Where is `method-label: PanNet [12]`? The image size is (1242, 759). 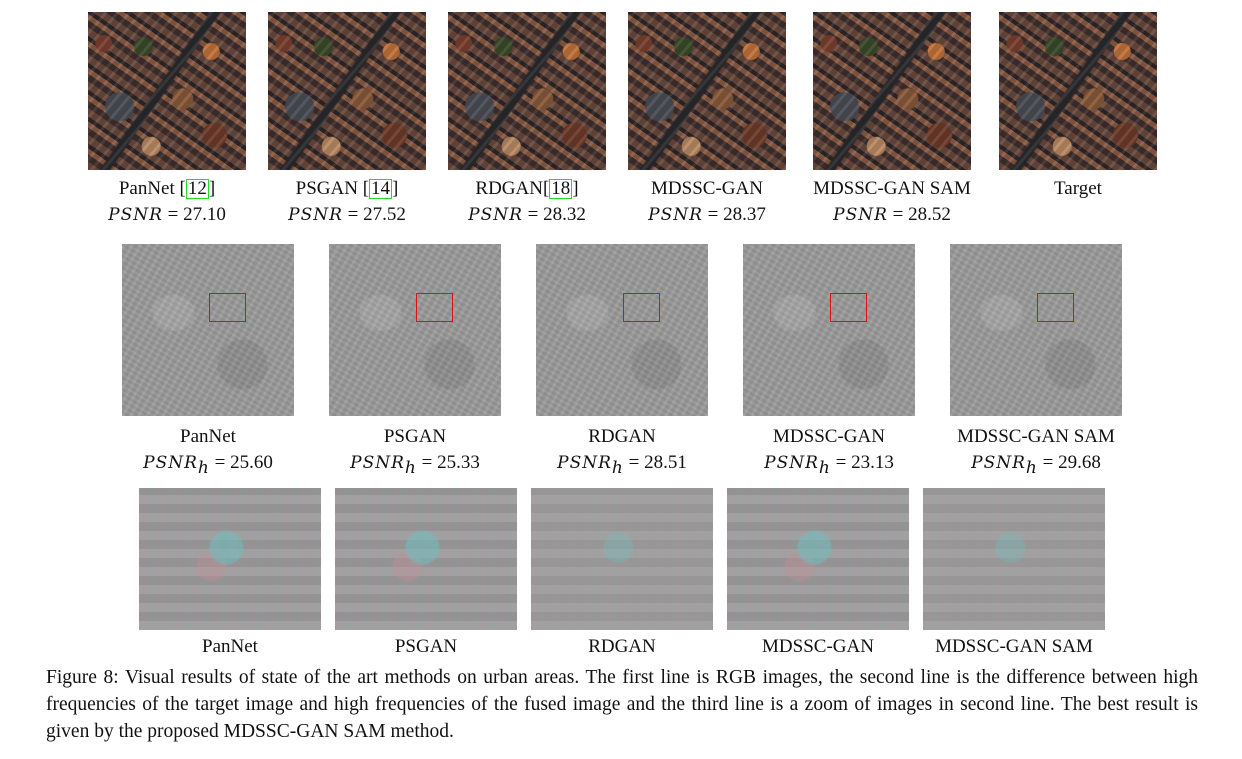
method-label: PanNet [12] is located at coordinates (167, 188).